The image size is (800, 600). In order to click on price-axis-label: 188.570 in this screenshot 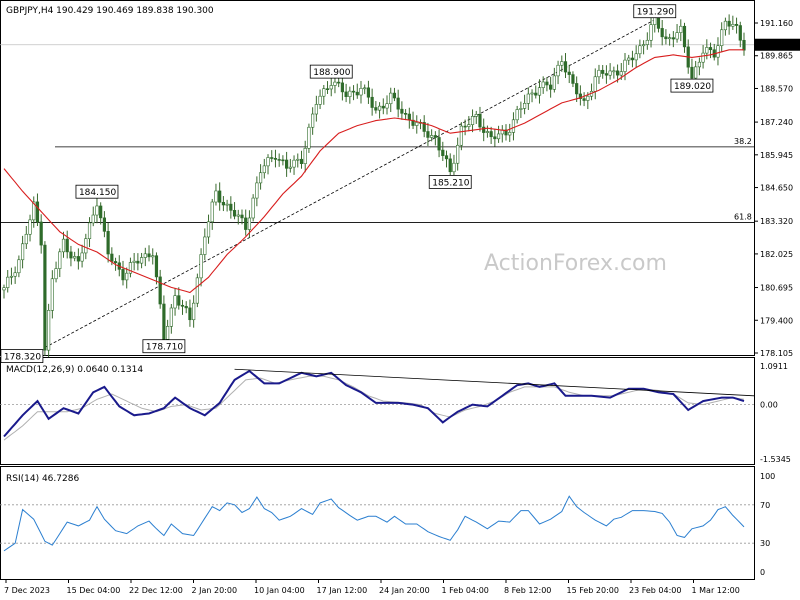, I will do `click(776, 88)`.